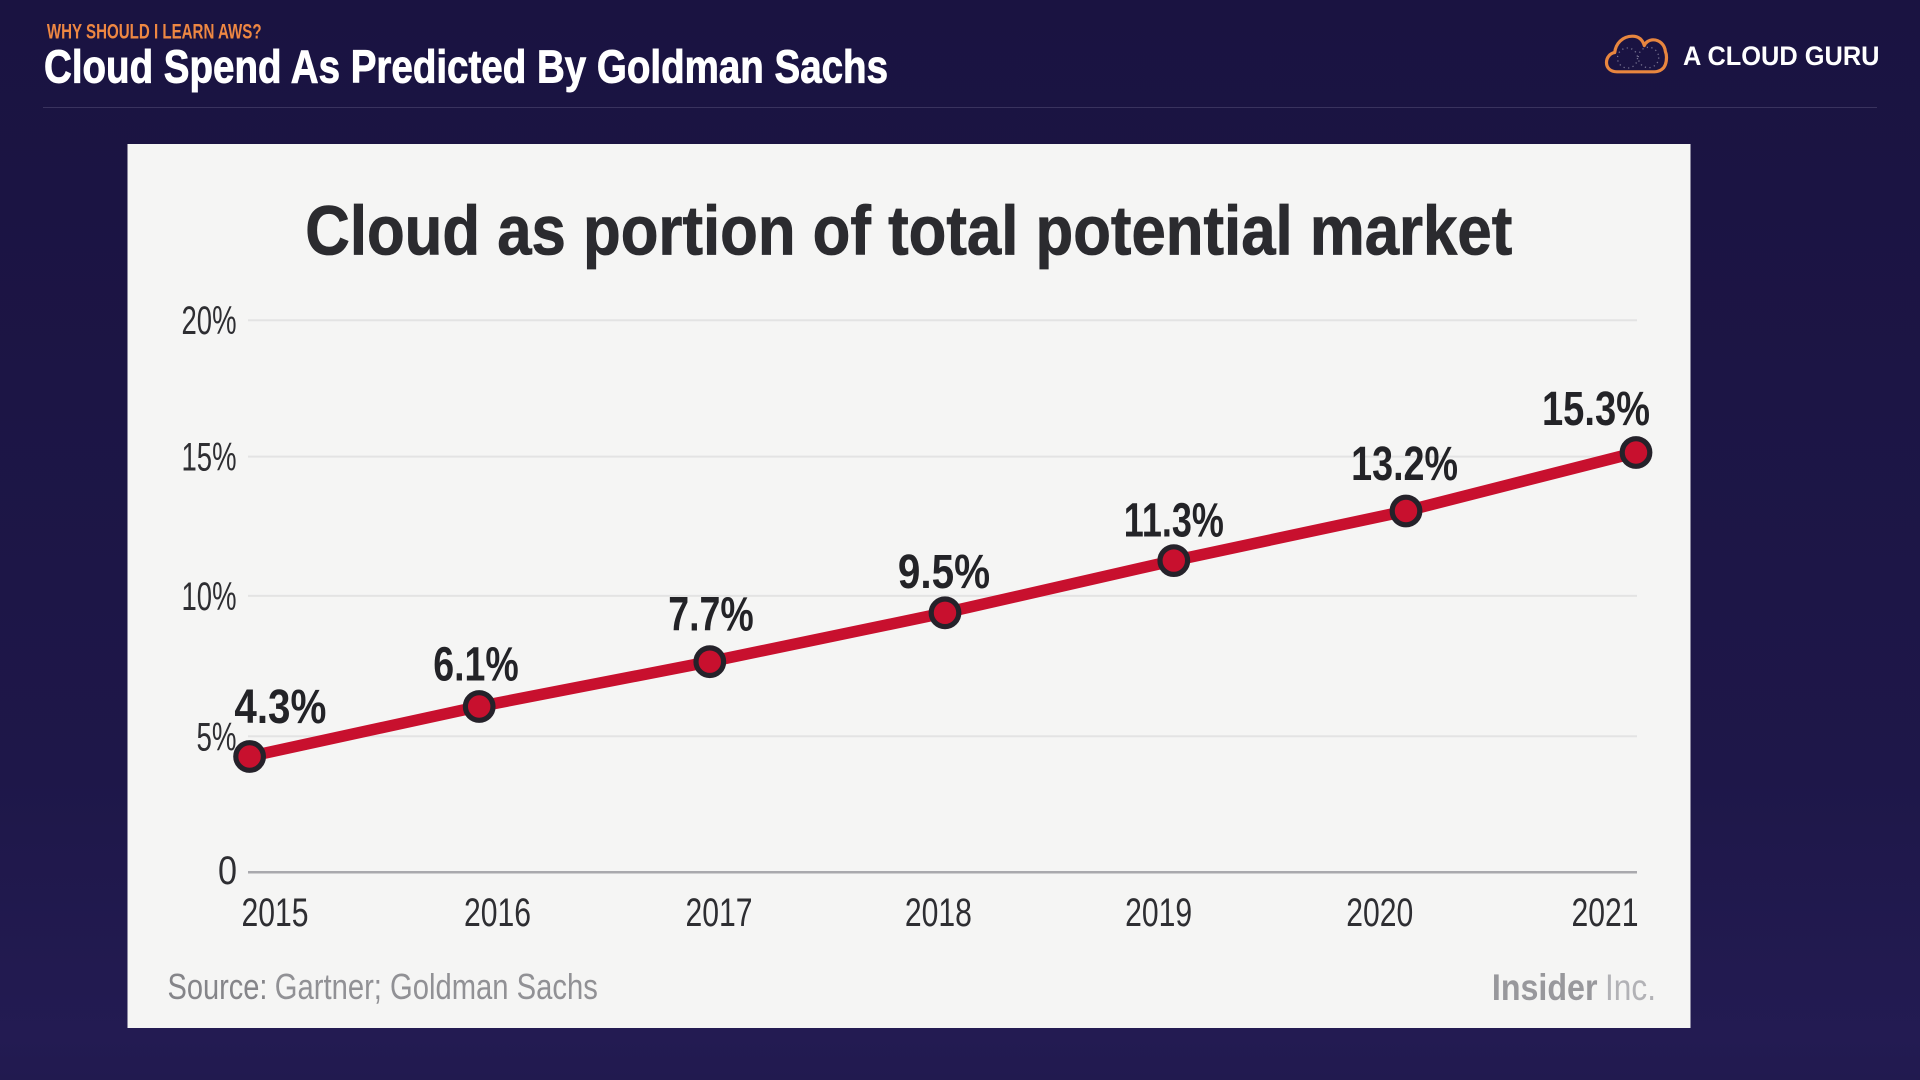 The width and height of the screenshot is (1920, 1080). I want to click on svg-text: 6.1%, so click(476, 664).